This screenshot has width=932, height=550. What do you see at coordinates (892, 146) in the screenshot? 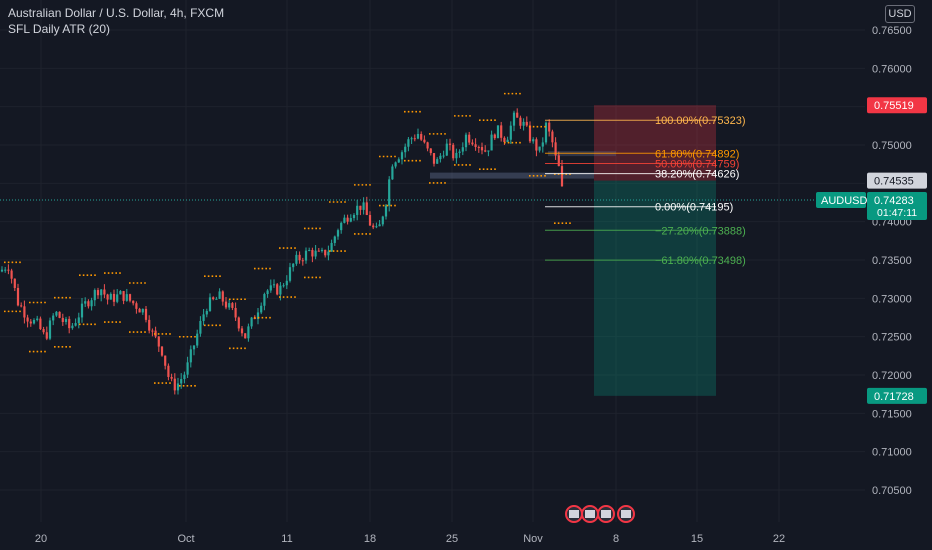
I see `y-tick-label: 0.75000` at bounding box center [892, 146].